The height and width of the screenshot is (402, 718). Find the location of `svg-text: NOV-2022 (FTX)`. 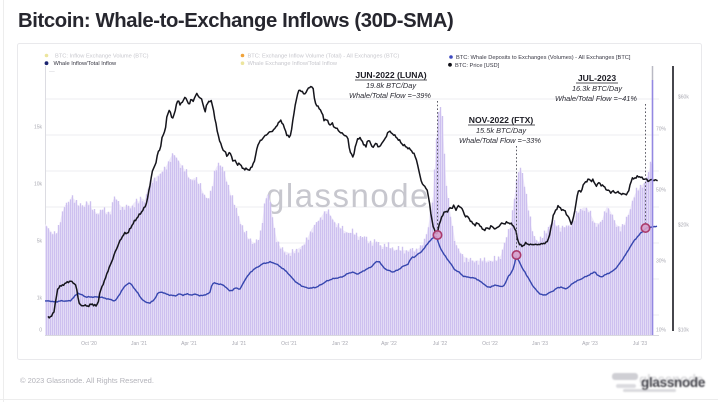

svg-text: NOV-2022 (FTX) is located at coordinates (501, 120).